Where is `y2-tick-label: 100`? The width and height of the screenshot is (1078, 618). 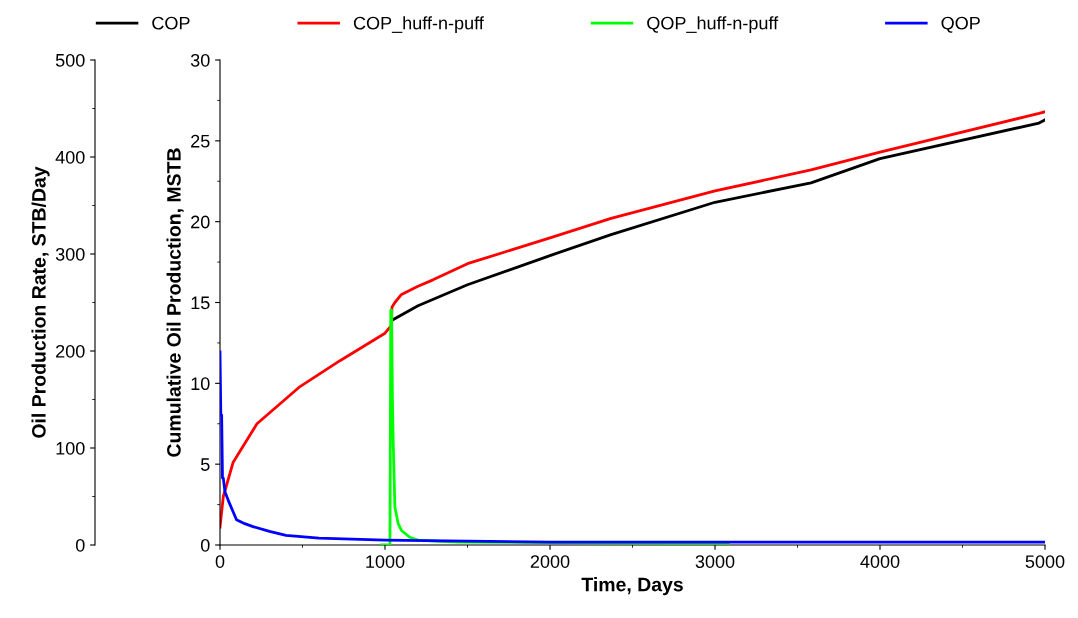
y2-tick-label: 100 is located at coordinates (70, 448).